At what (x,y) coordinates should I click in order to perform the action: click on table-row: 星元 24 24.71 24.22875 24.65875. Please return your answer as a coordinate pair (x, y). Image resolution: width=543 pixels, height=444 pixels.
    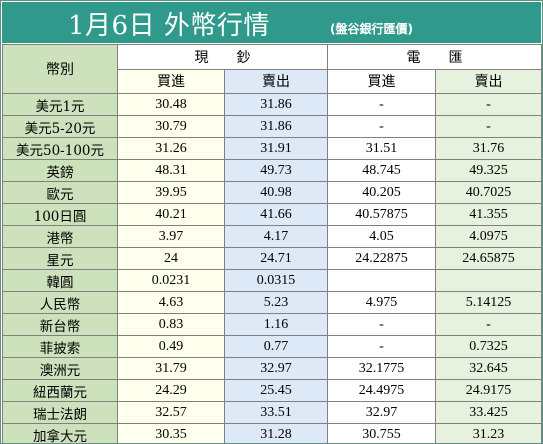
    Looking at the image, I should click on (272, 258).